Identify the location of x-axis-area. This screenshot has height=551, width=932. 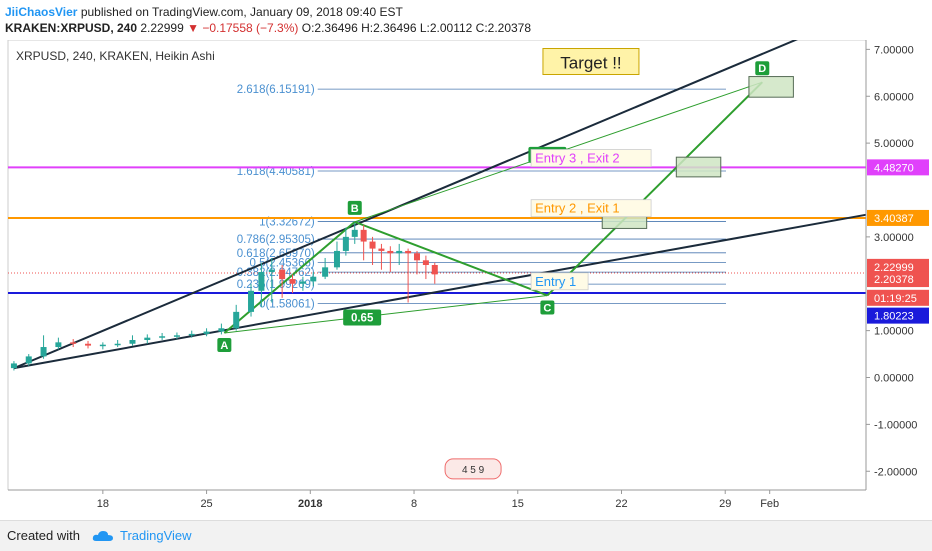
(466, 505).